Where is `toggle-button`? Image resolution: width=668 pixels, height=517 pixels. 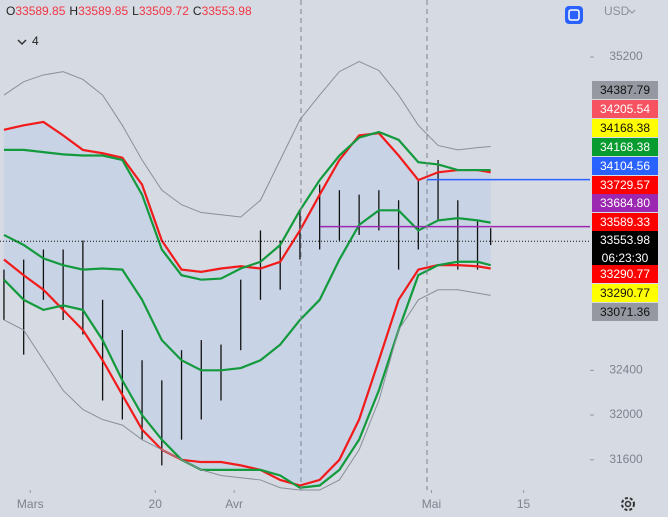 toggle-button is located at coordinates (574, 15).